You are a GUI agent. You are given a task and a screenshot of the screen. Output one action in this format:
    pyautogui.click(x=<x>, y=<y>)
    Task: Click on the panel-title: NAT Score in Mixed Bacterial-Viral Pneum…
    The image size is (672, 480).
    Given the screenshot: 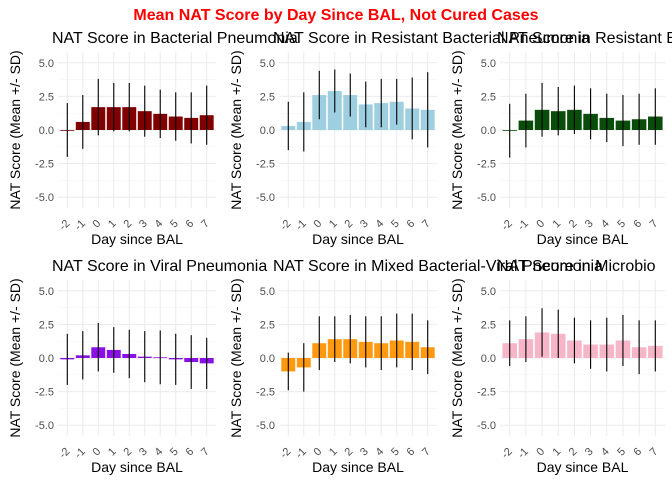 What is the action you would take?
    pyautogui.click(x=438, y=266)
    